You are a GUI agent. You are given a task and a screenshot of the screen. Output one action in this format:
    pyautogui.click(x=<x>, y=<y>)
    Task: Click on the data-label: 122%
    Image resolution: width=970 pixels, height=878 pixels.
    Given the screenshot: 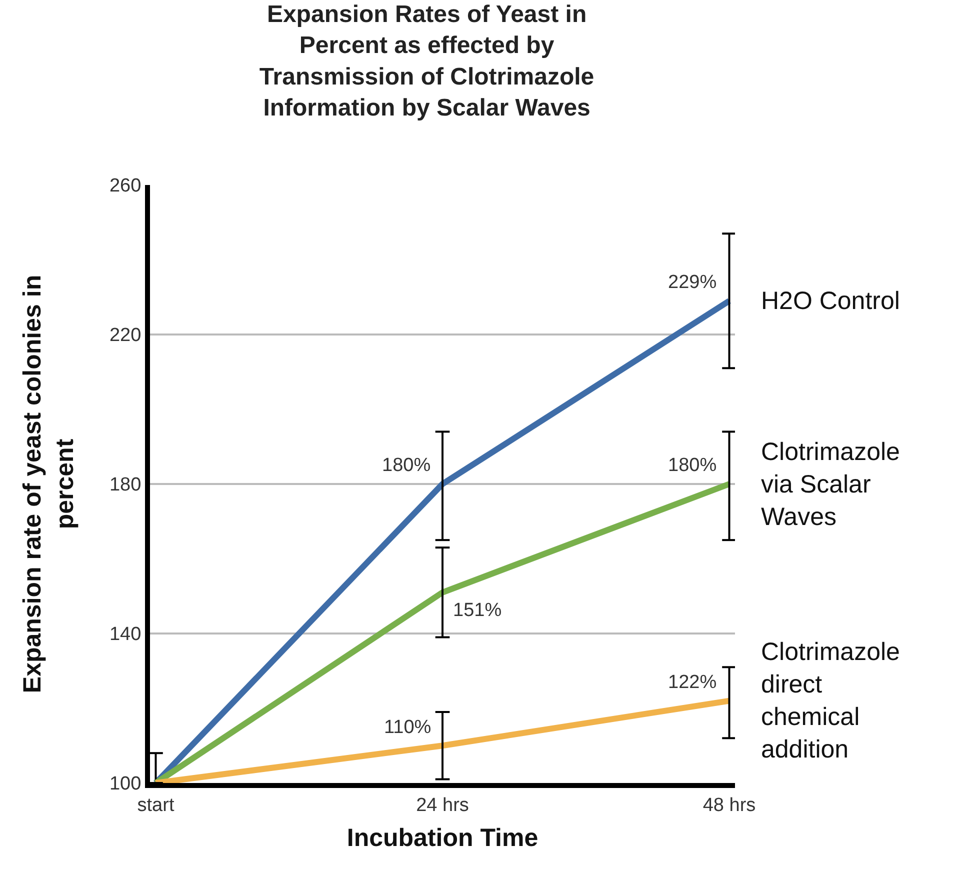 What is the action you would take?
    pyautogui.click(x=692, y=682)
    